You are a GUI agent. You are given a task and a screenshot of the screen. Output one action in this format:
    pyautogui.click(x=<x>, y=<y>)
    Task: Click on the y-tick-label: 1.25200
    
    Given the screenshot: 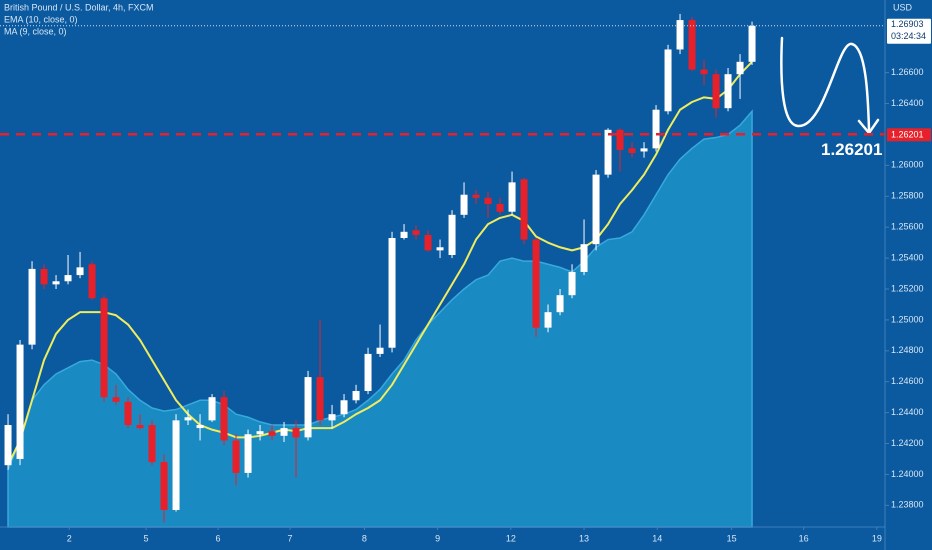 What is the action you would take?
    pyautogui.click(x=907, y=288)
    